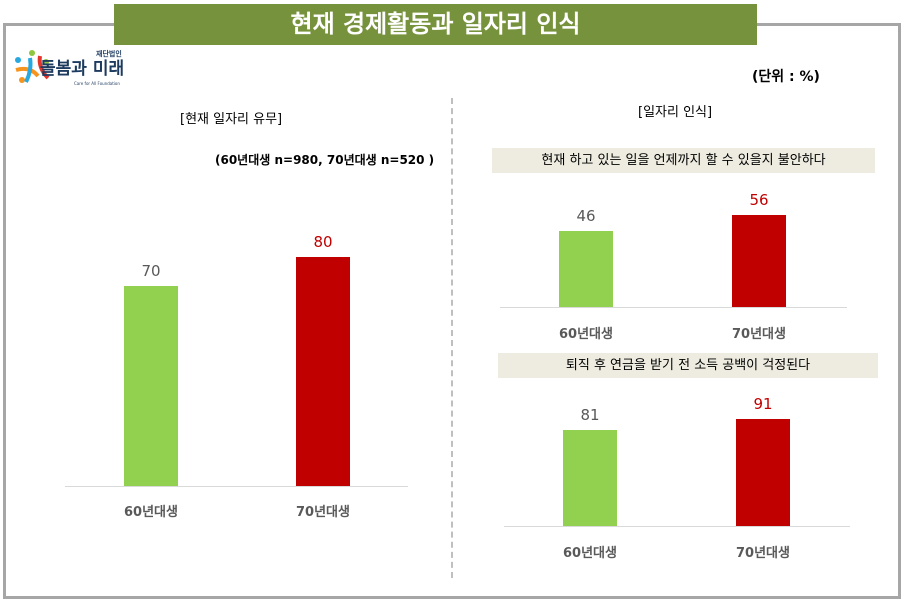 Image resolution: width=903 pixels, height=599 pixels. I want to click on unit-label: (단위 : %), so click(786, 77).